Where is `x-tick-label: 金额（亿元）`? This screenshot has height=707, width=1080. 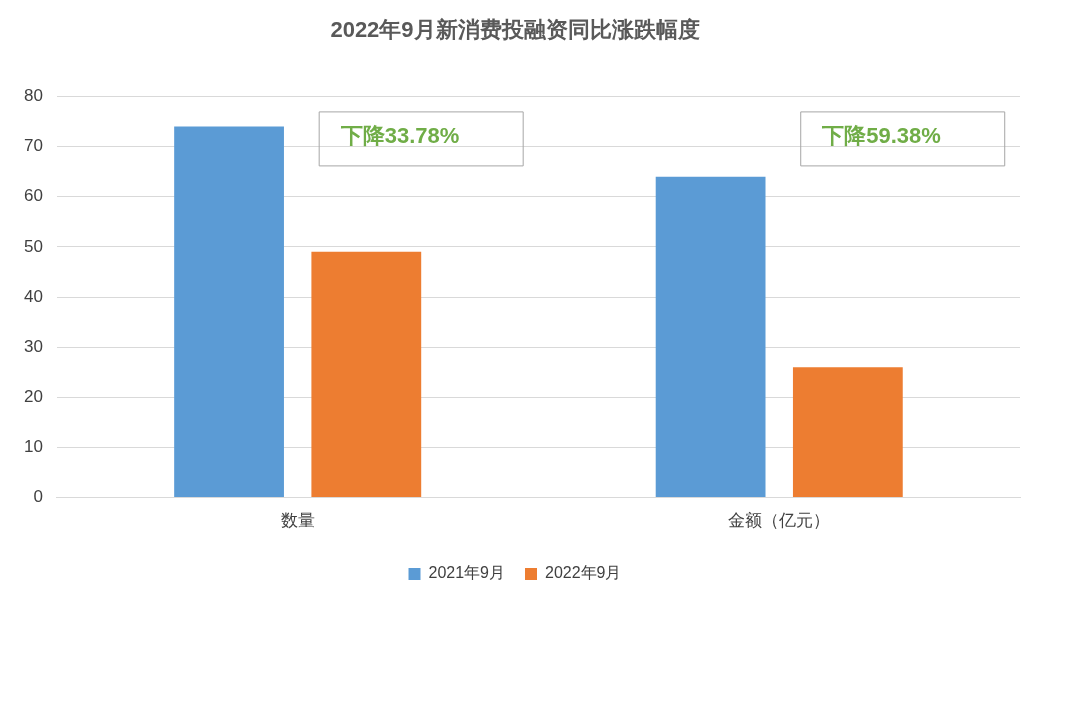
x-tick-label: 金额（亿元） is located at coordinates (779, 521).